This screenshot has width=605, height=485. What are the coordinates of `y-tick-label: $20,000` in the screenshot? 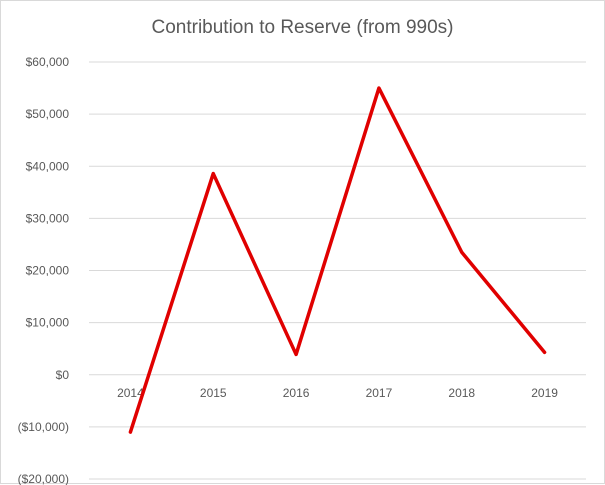 It's located at (48, 271).